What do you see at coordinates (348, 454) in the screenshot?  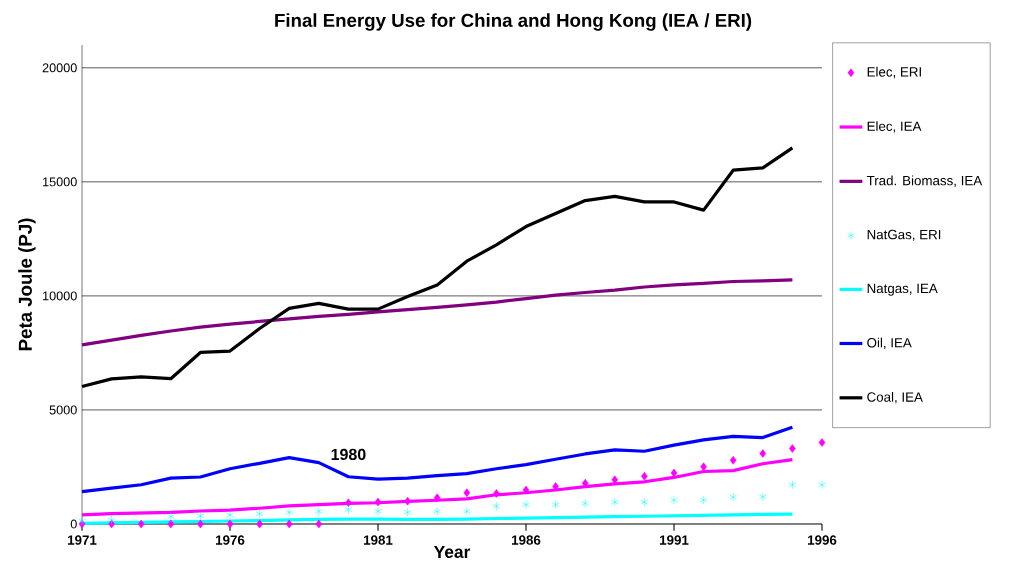 I see `annotation: 1980` at bounding box center [348, 454].